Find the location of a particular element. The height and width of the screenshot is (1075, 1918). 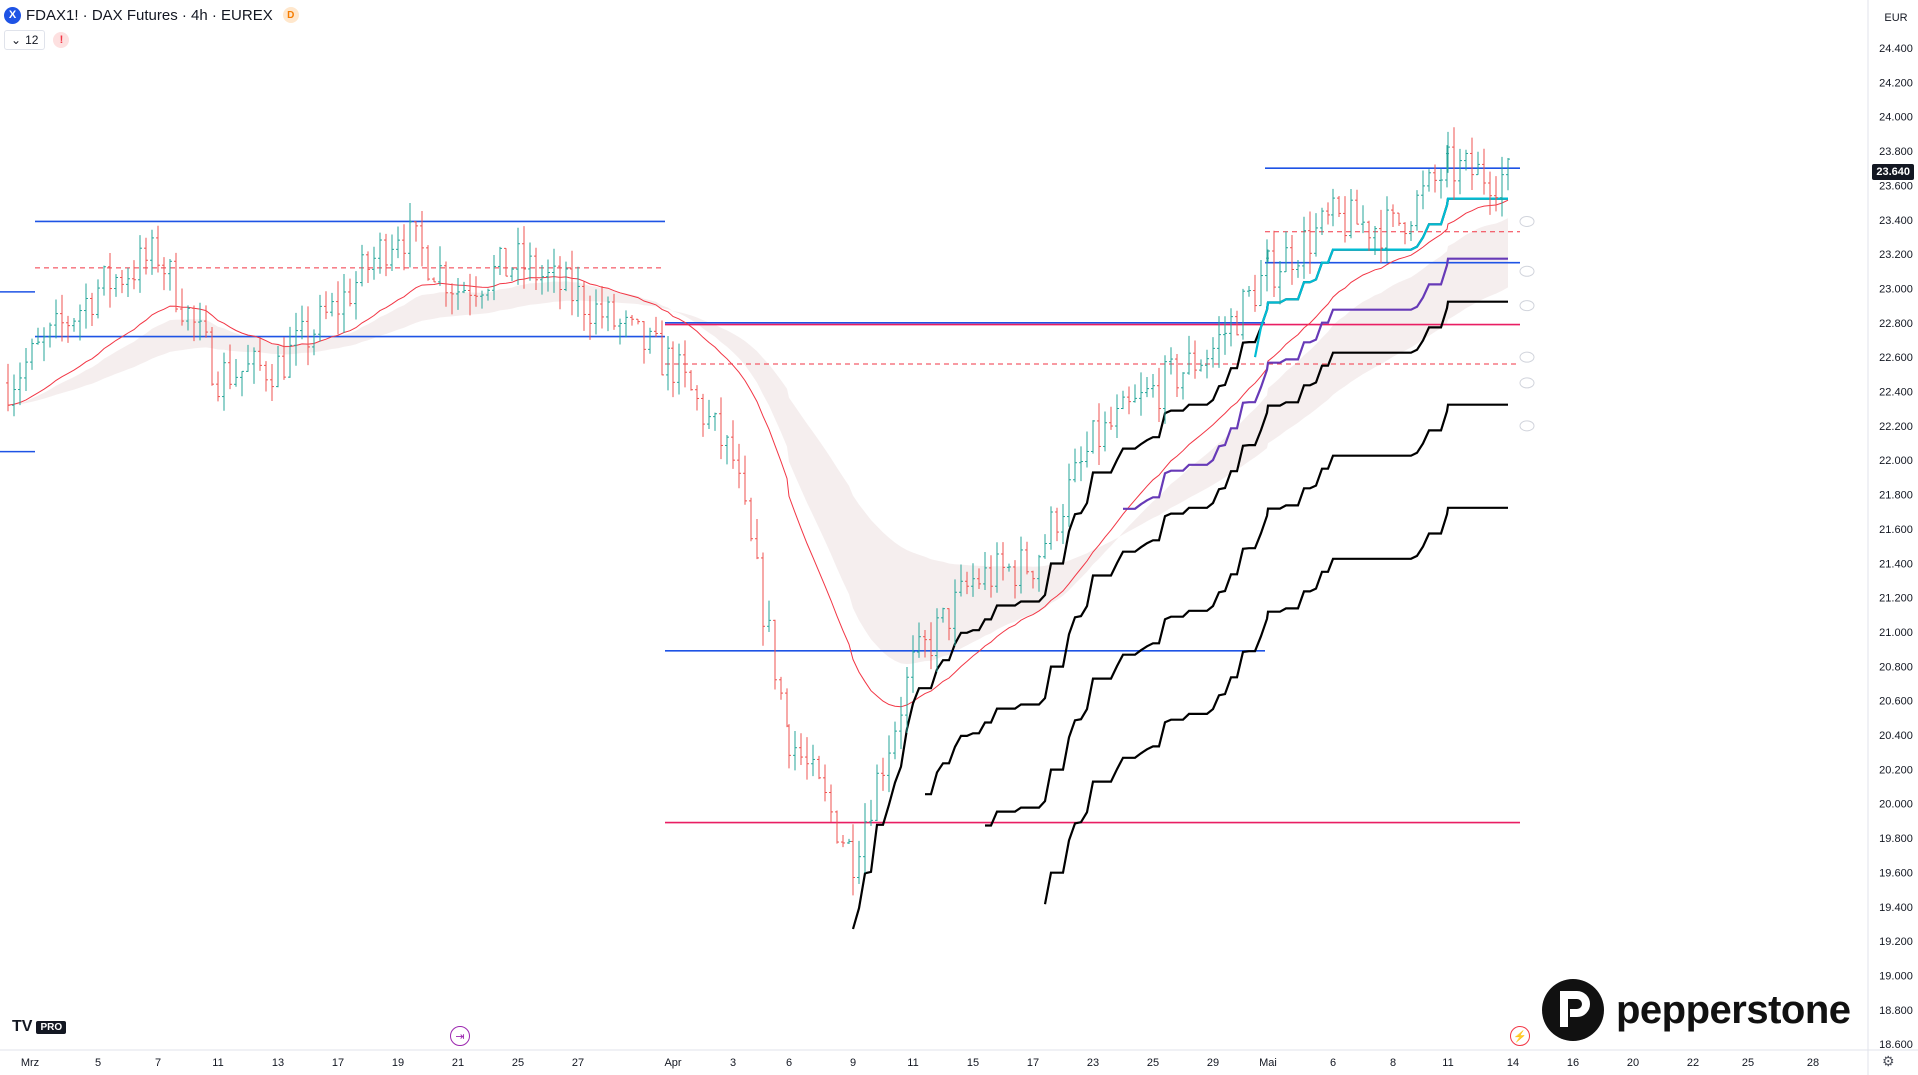

y-tick-label: 19.600 is located at coordinates (1896, 873).